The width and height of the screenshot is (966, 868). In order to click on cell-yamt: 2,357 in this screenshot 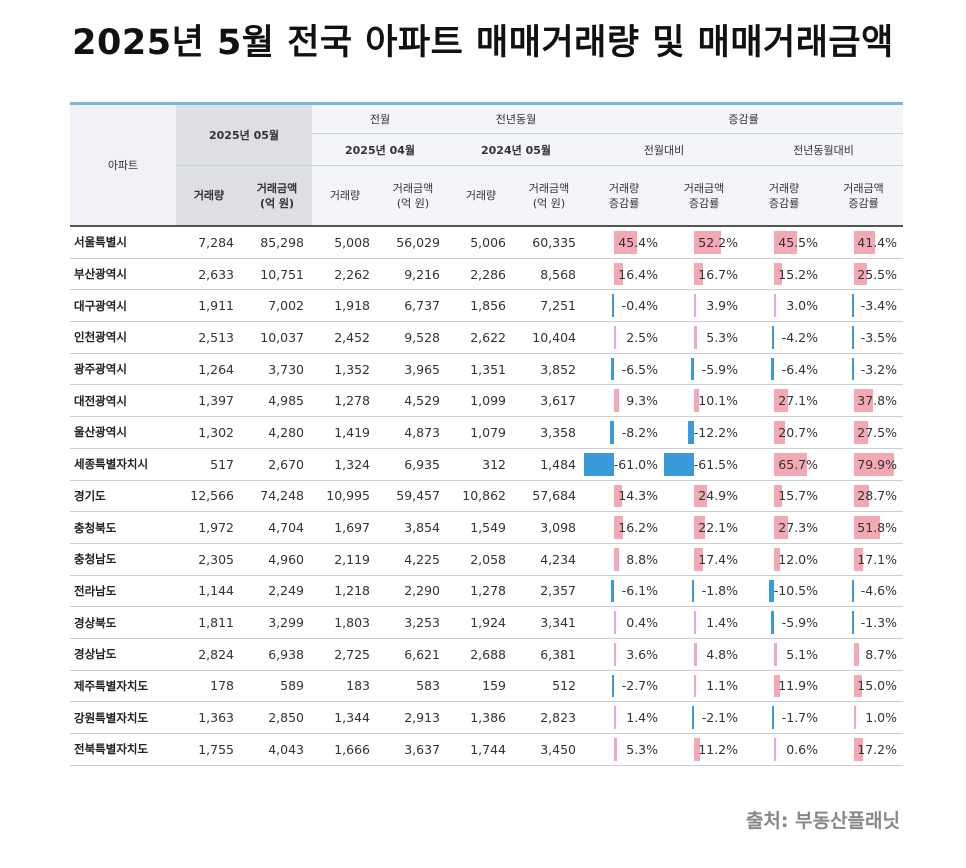, I will do `click(549, 591)`.